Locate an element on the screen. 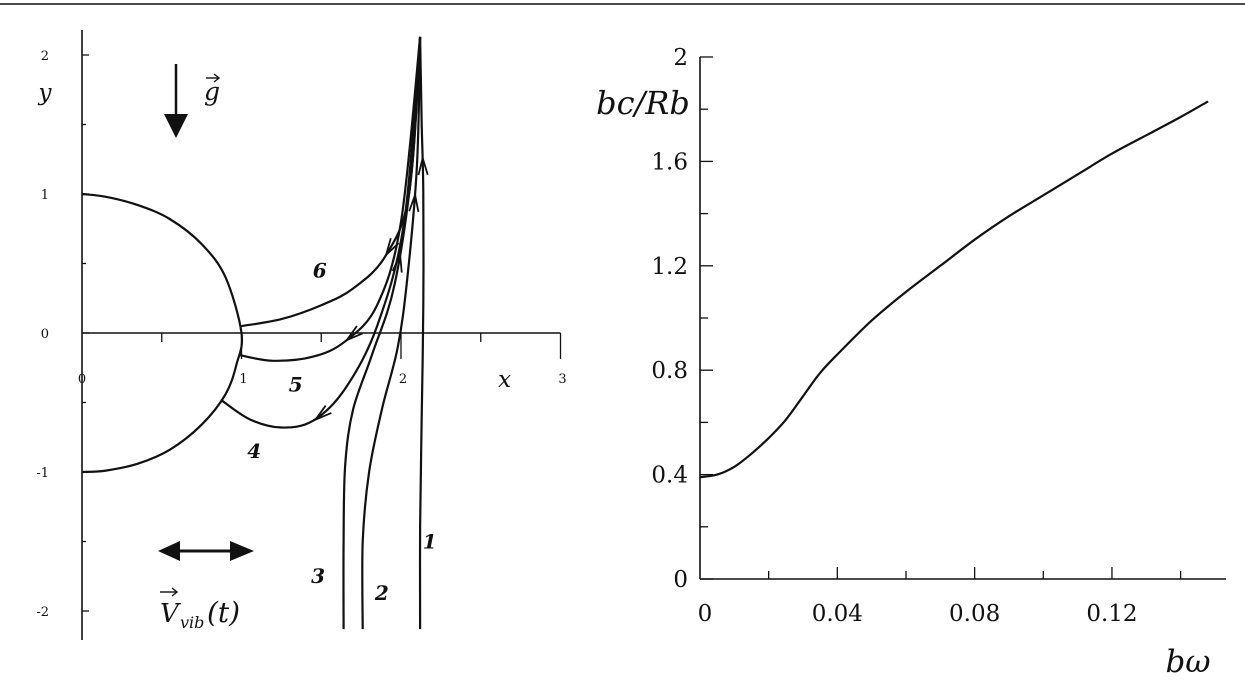  streamline-label: 3 is located at coordinates (318, 576).